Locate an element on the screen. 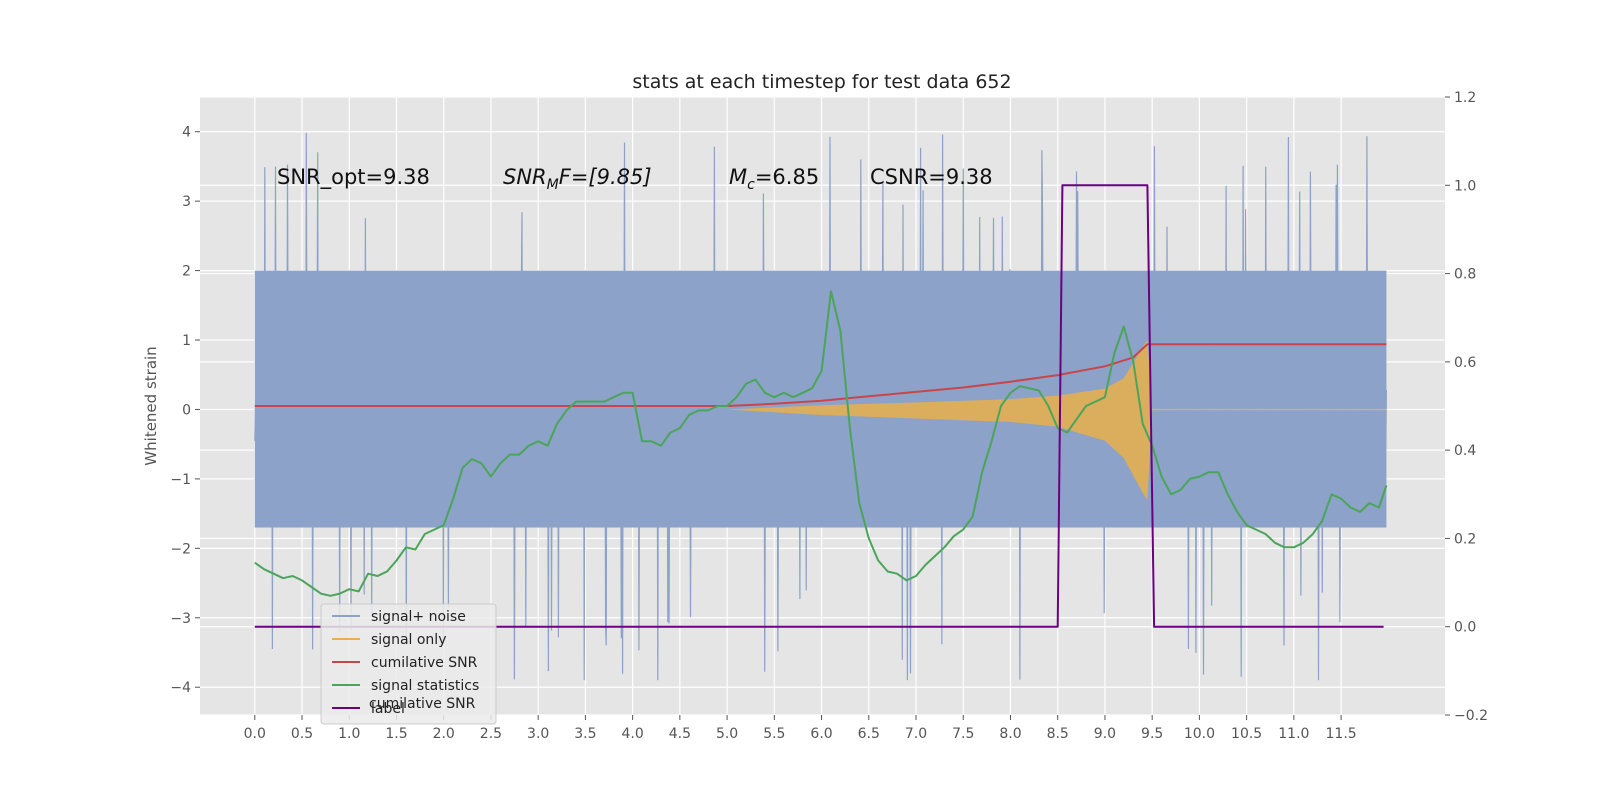  x-tick-label: 6.0 is located at coordinates (821, 734).